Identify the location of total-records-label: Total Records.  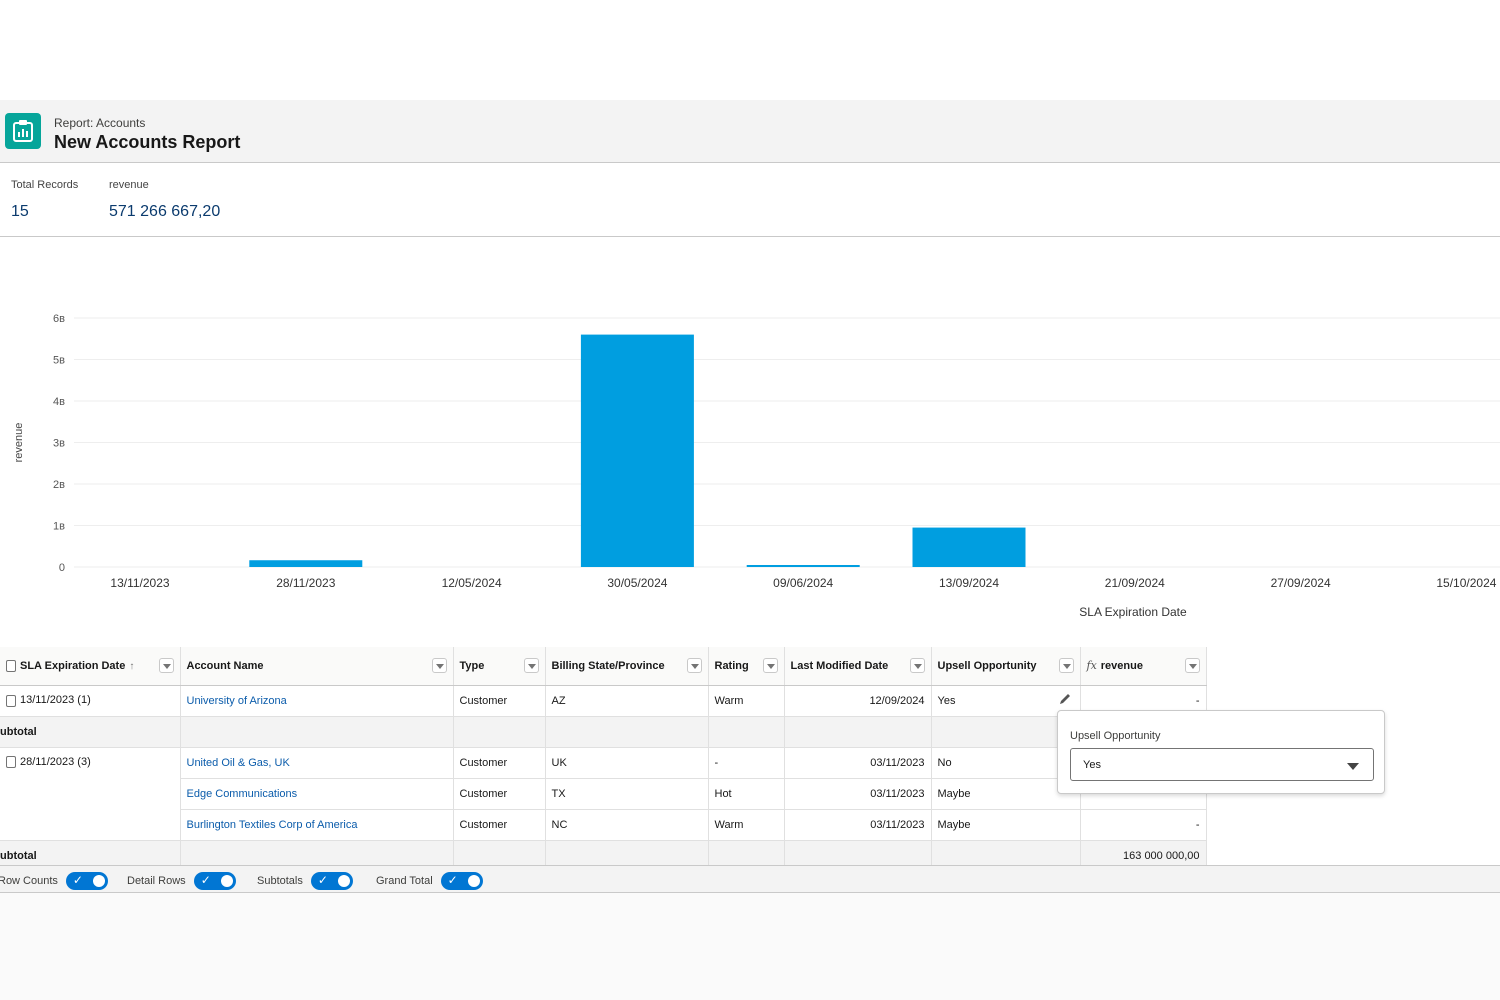
(45, 185).